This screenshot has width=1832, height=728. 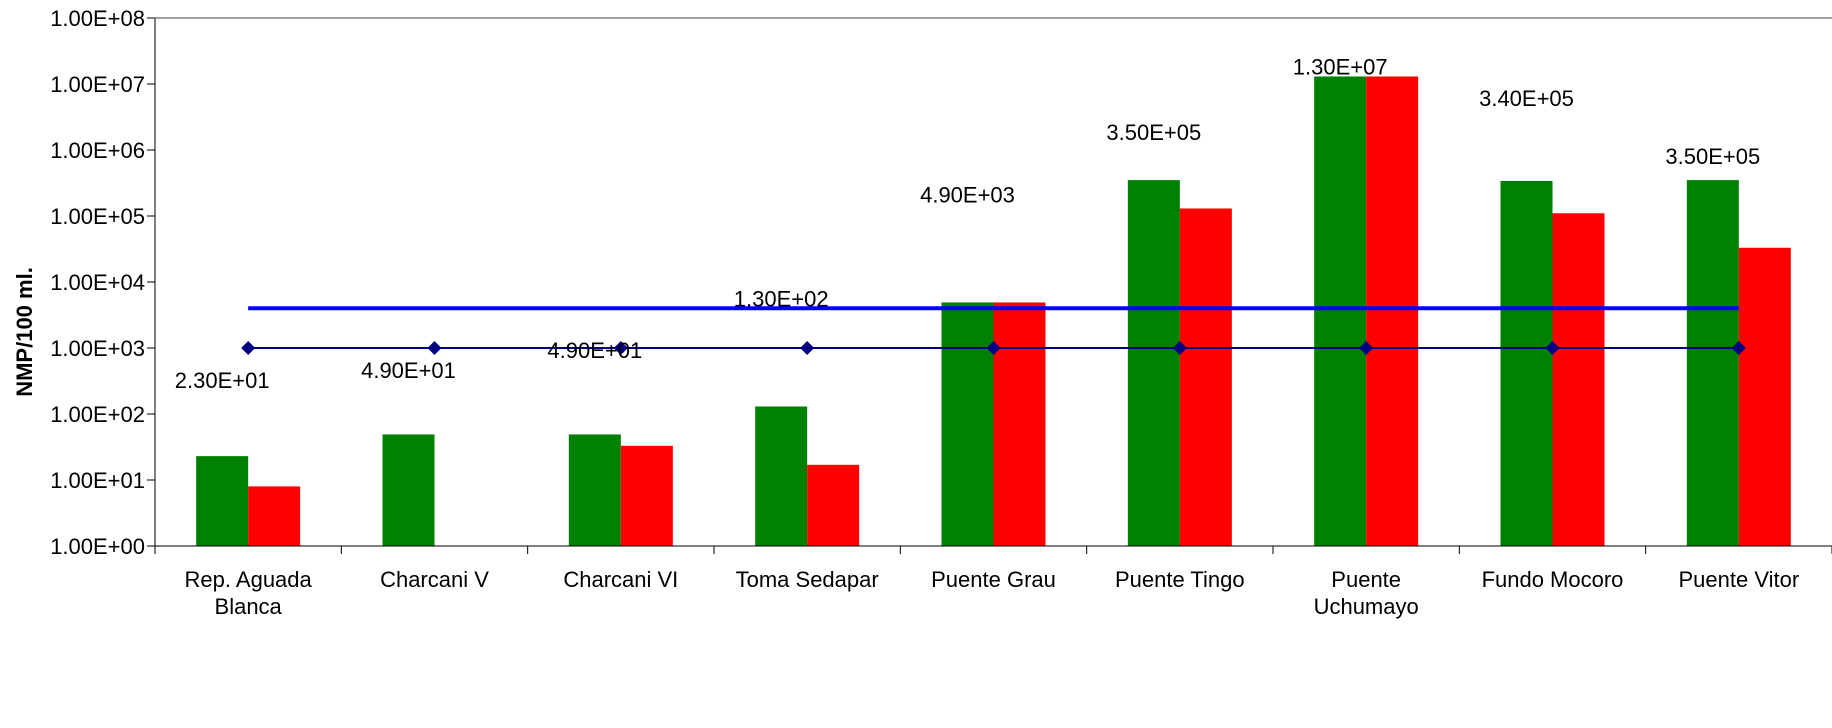 What do you see at coordinates (1738, 579) in the screenshot?
I see `x-category-label-9: Puente Vitor` at bounding box center [1738, 579].